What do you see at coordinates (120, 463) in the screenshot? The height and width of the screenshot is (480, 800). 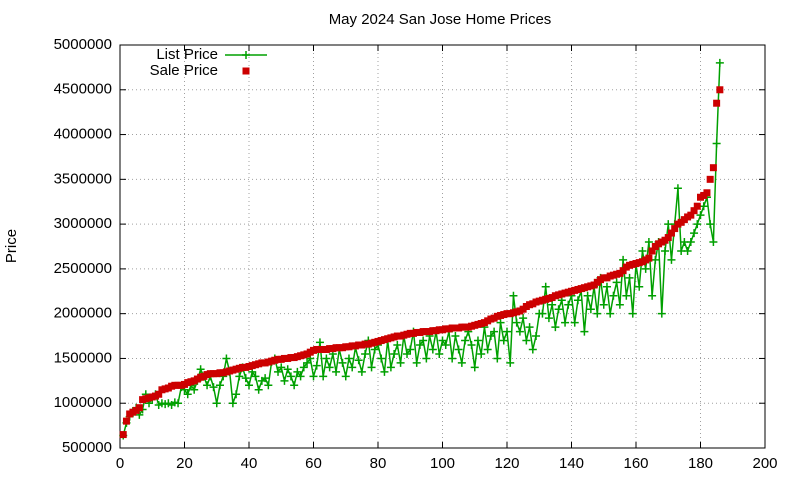 I see `x-tick-label: 0` at bounding box center [120, 463].